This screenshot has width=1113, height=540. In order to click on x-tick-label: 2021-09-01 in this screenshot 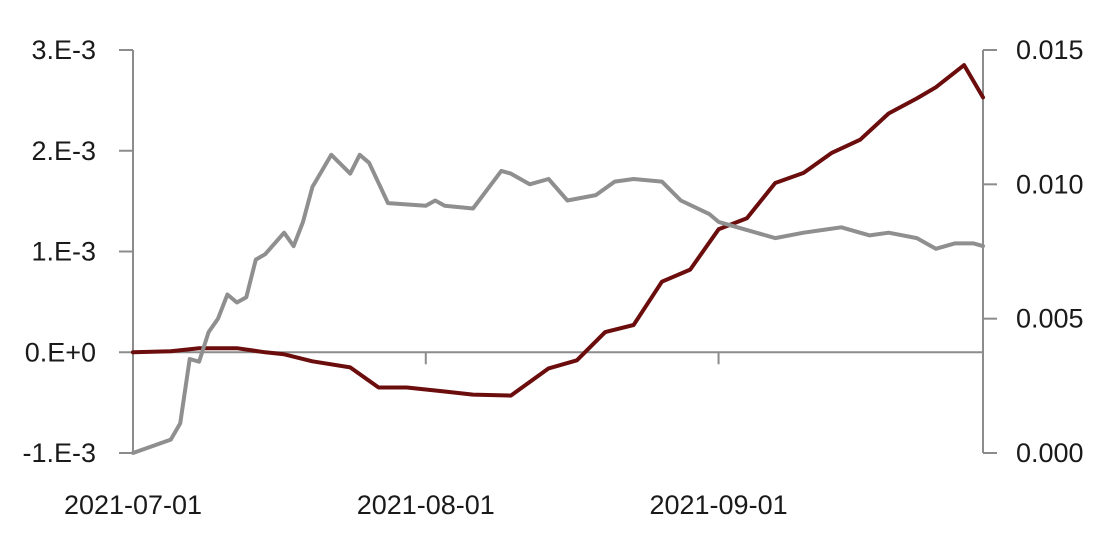, I will do `click(718, 505)`.